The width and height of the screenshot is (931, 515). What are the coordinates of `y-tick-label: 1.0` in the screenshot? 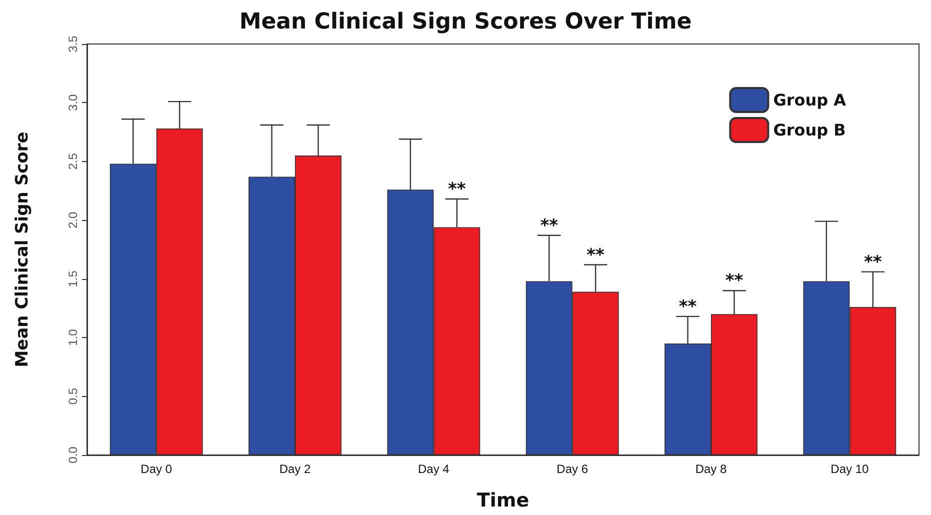 It's located at (73, 337).